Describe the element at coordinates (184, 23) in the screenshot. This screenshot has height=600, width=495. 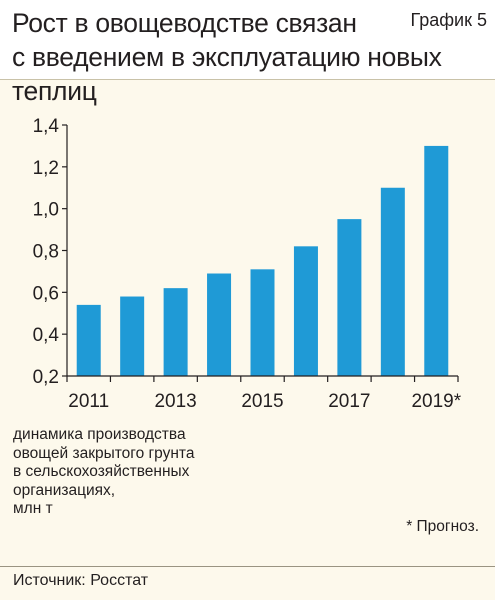
I see `chart-title-line-1: Рост в овощеводстве связан` at that location.